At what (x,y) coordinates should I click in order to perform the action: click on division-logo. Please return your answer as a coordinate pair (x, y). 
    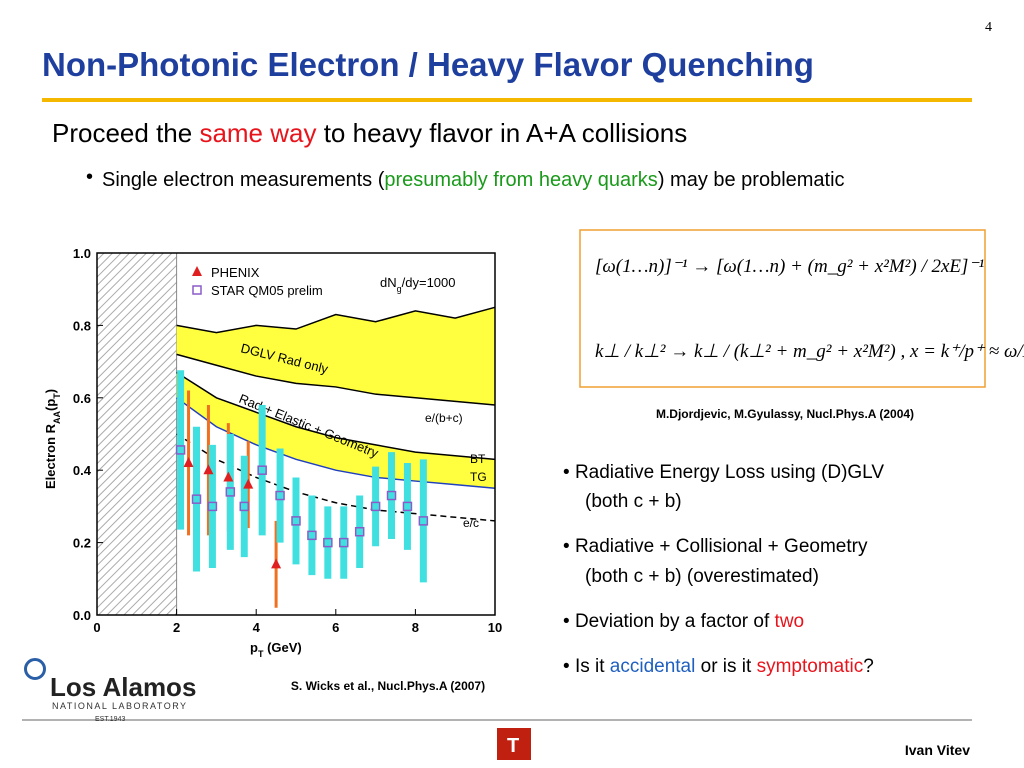
    Looking at the image, I should click on (514, 744).